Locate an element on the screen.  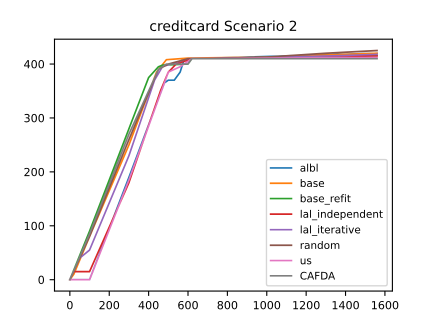
chart-title: creditcard Scenario 2 is located at coordinates (223, 26).